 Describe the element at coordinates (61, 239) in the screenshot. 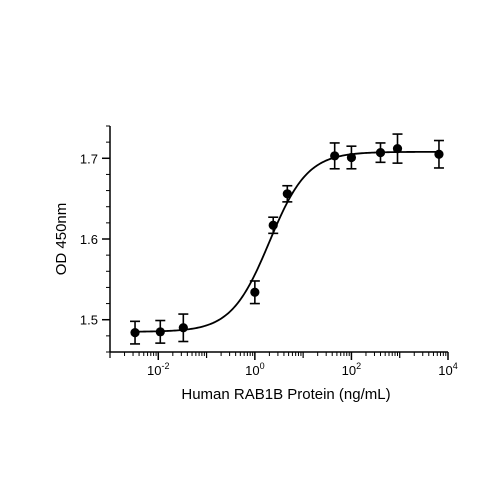

I see `y-axis-label: OD 450nm` at that location.